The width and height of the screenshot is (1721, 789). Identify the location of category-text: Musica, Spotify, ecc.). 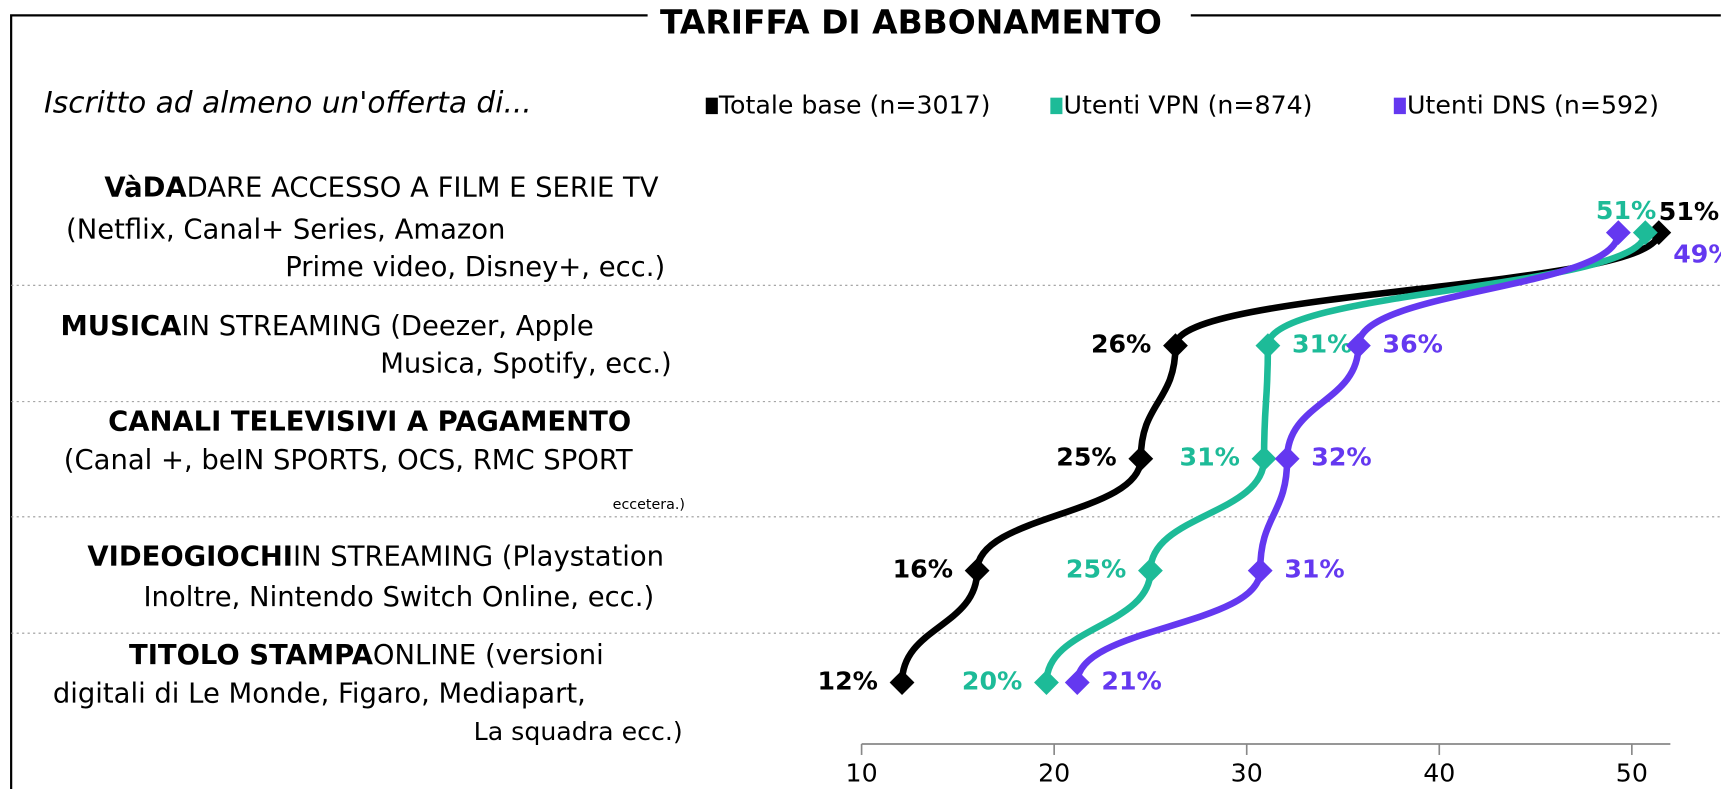
(526, 363).